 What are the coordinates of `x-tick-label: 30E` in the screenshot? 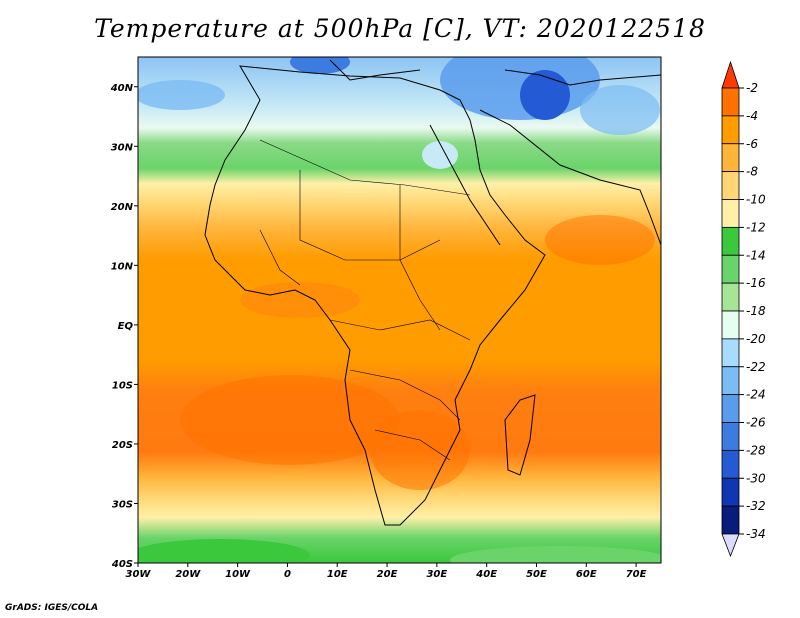 It's located at (436, 574).